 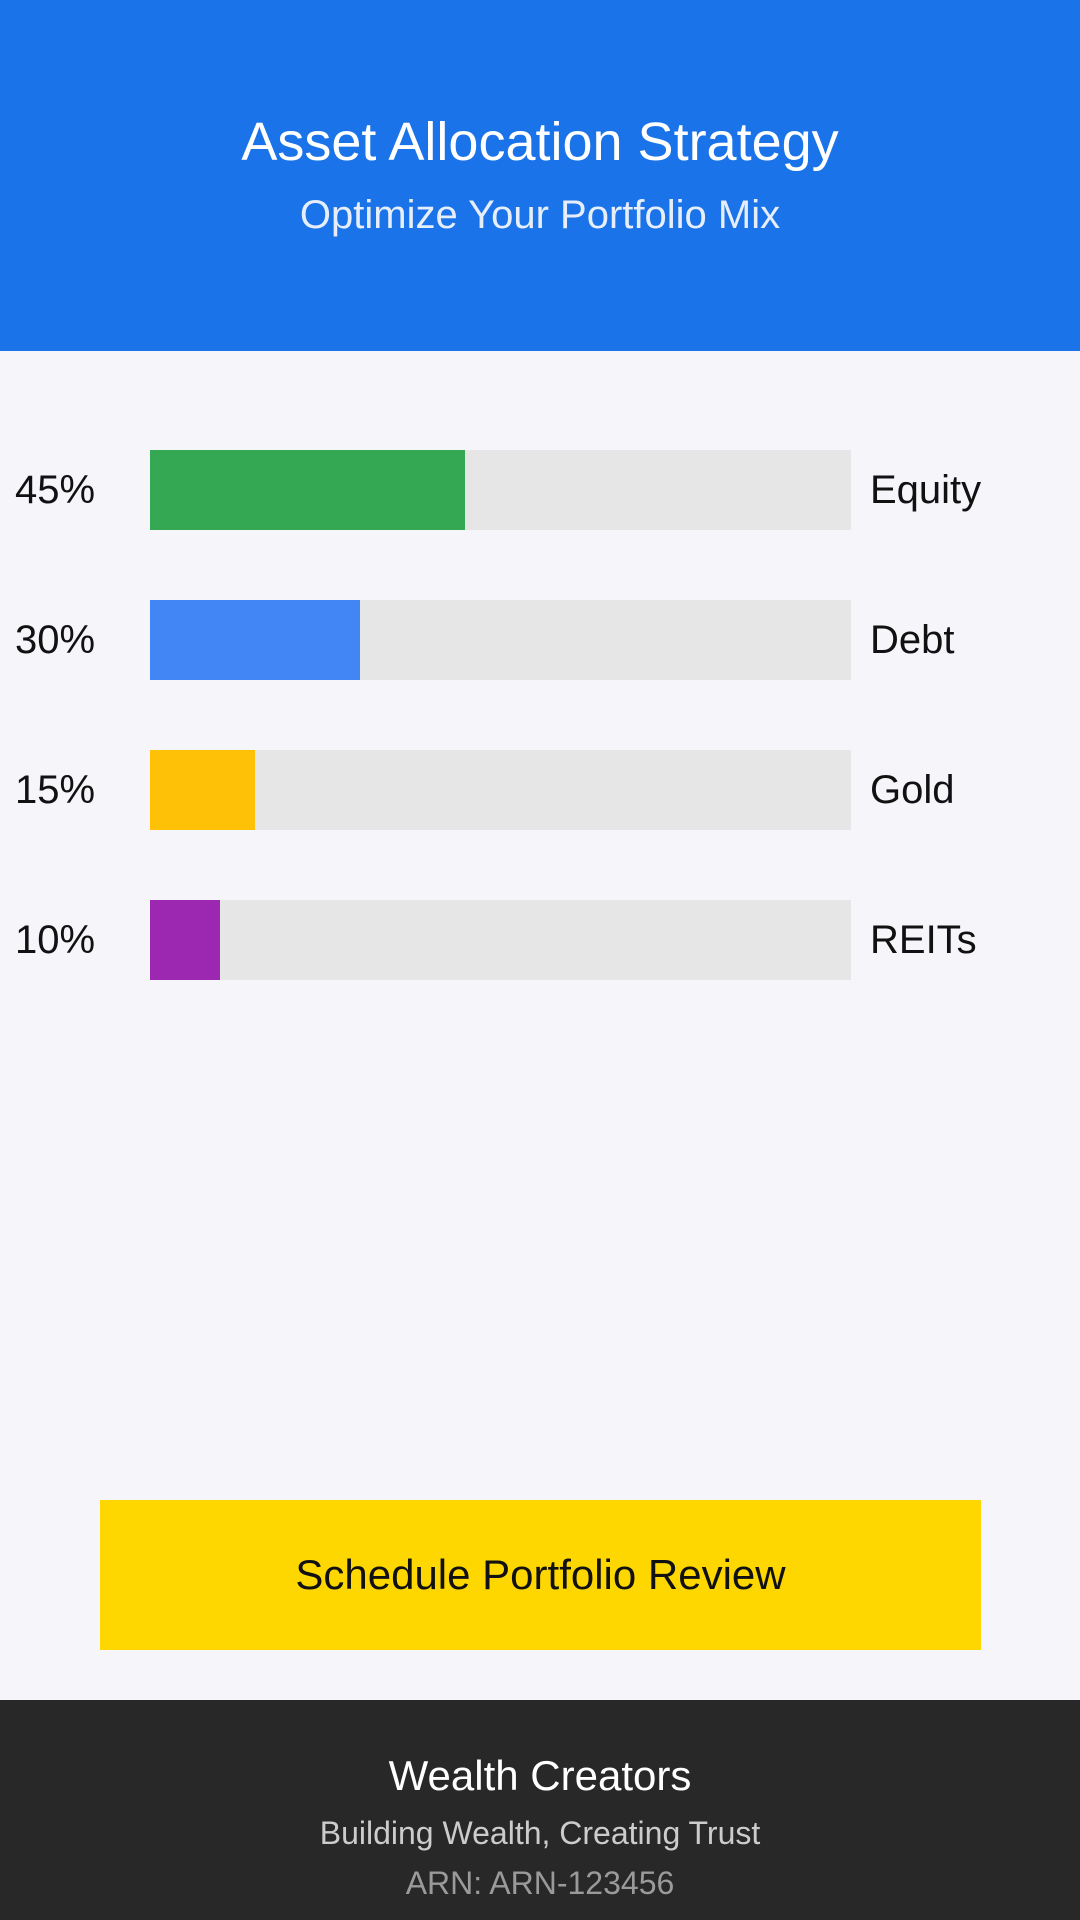 I want to click on bar-category-label: Gold, so click(x=912, y=790).